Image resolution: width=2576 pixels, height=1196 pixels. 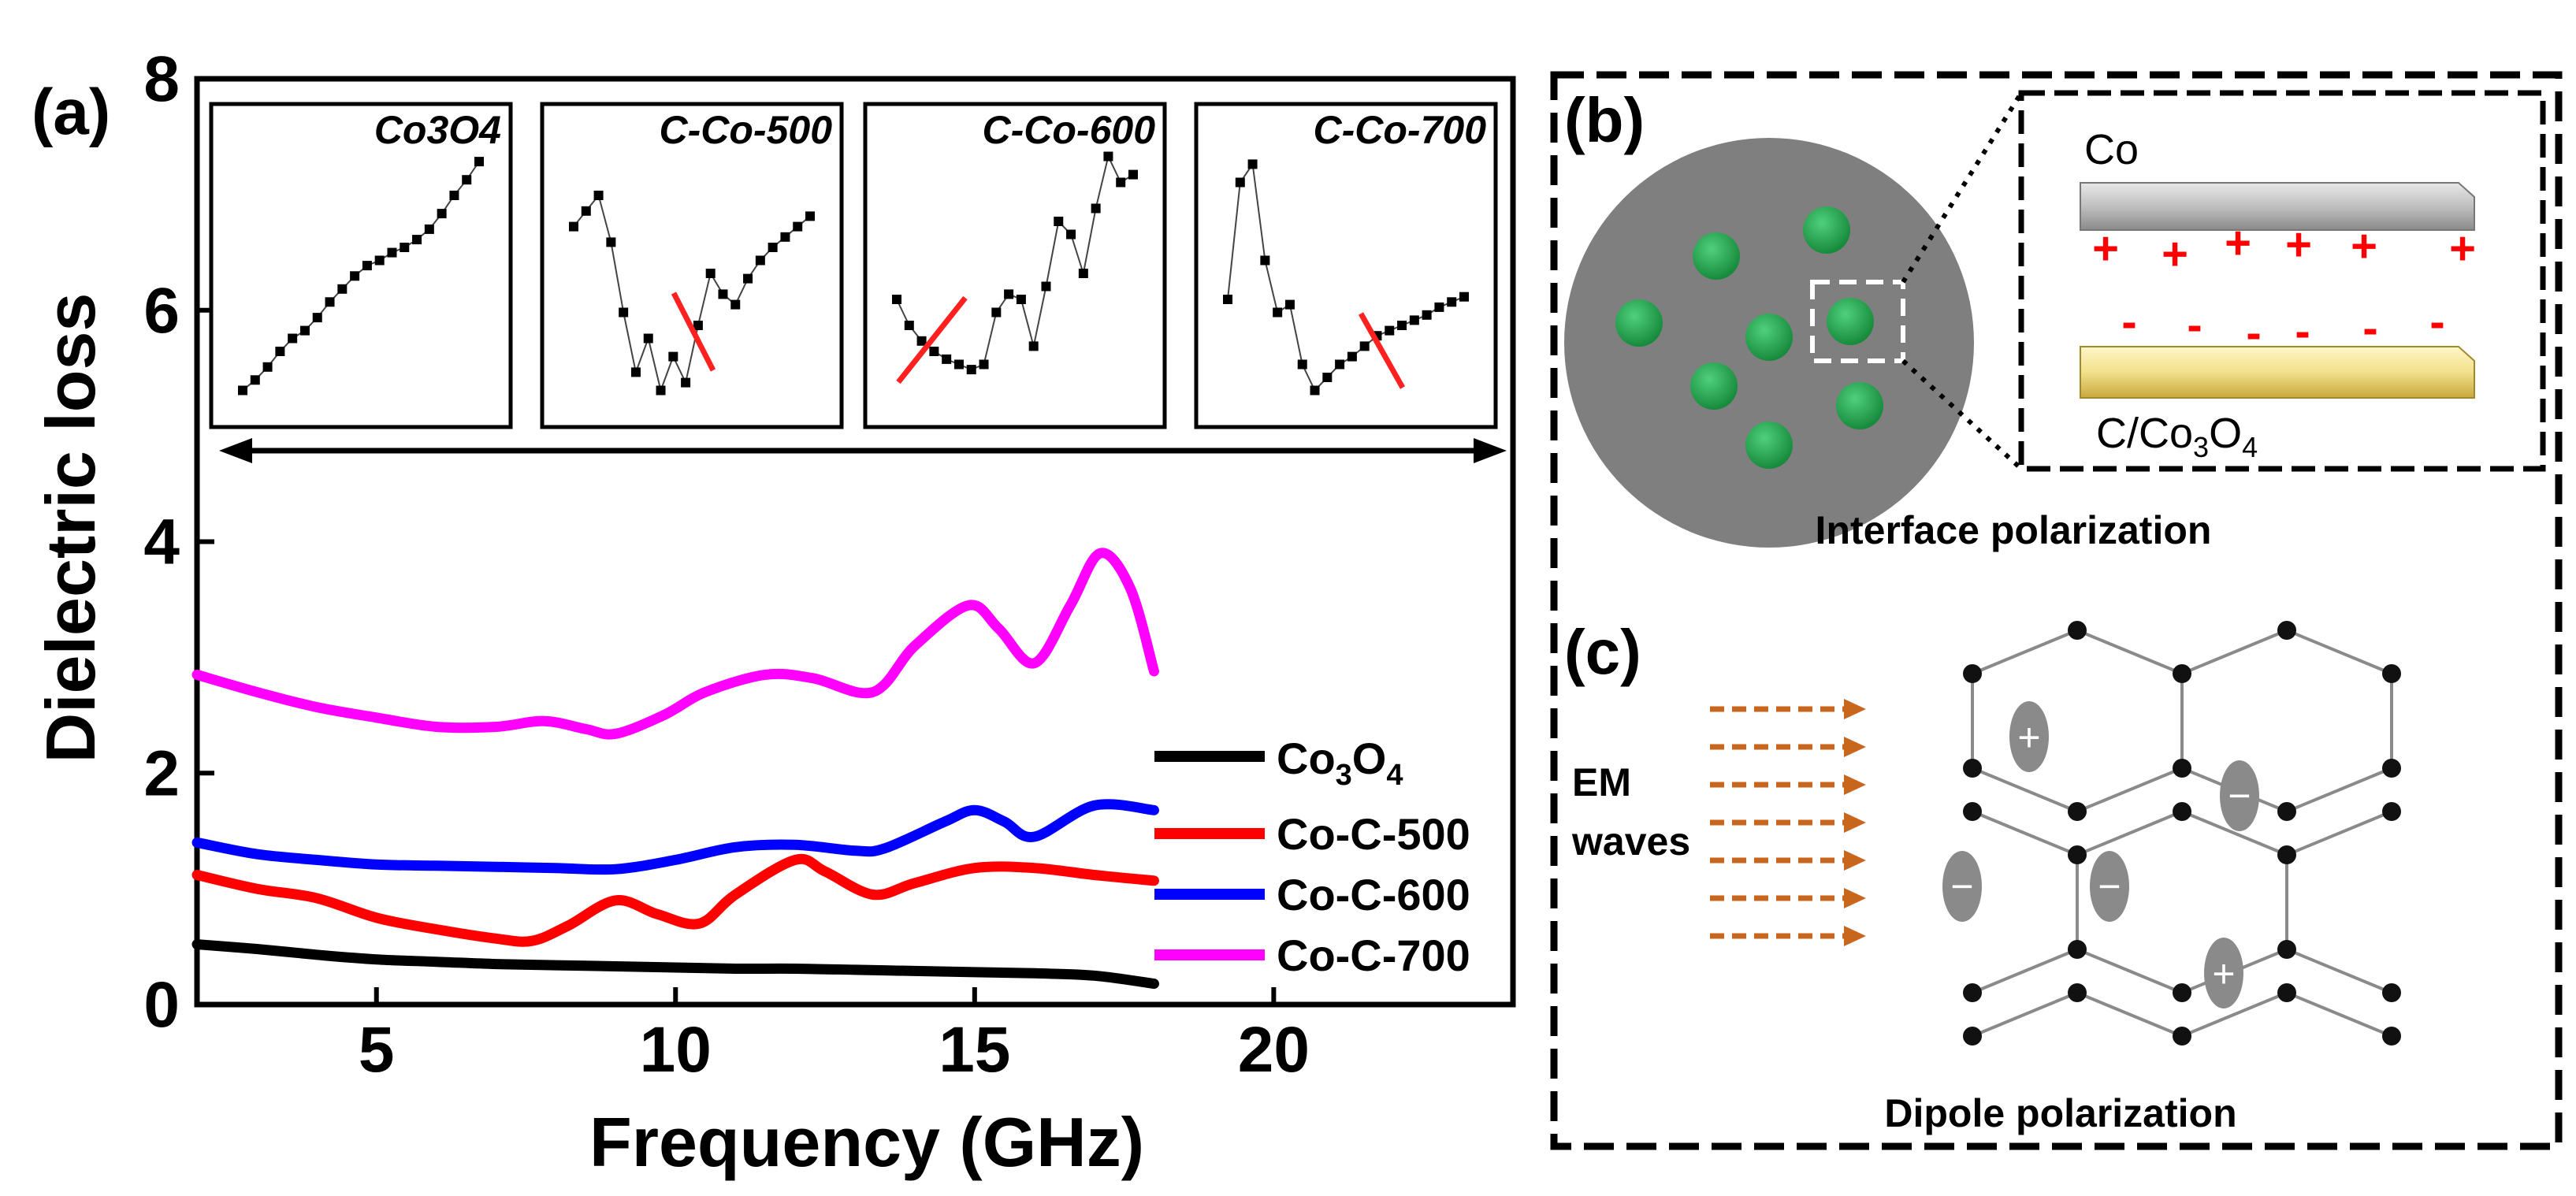 I want to click on range-double-arrow, so click(x=863, y=450).